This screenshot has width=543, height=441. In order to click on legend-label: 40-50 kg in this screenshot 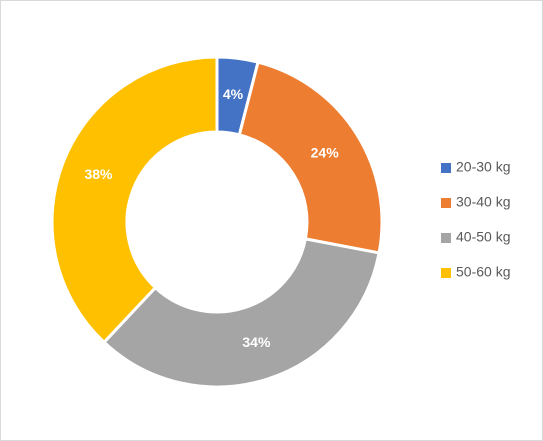, I will do `click(483, 237)`.